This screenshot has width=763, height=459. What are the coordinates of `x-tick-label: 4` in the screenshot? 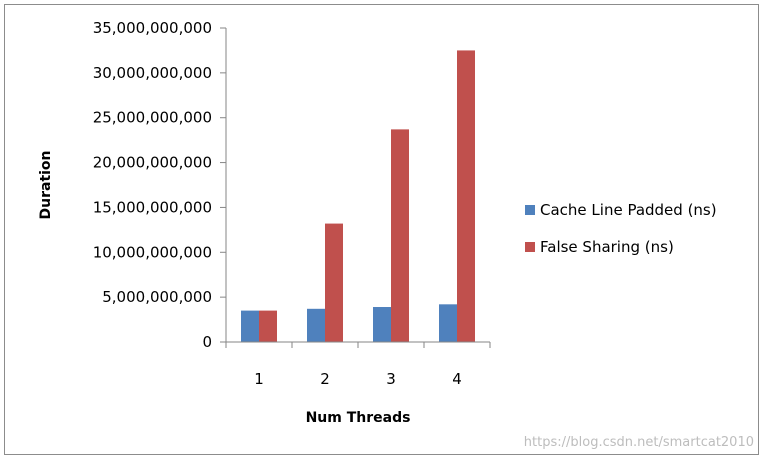 It's located at (457, 379).